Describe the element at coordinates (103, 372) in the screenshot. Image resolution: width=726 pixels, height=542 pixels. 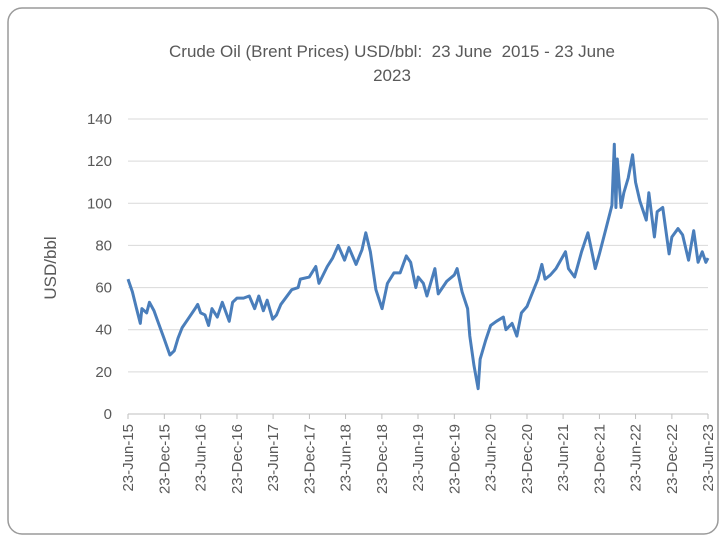
I see `y-tick-label: 20` at that location.